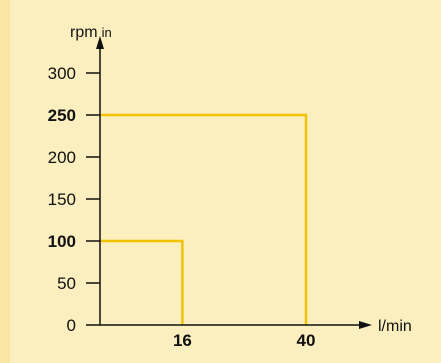 The height and width of the screenshot is (363, 441). What do you see at coordinates (142, 282) in the screenshot?
I see `series-line` at bounding box center [142, 282].